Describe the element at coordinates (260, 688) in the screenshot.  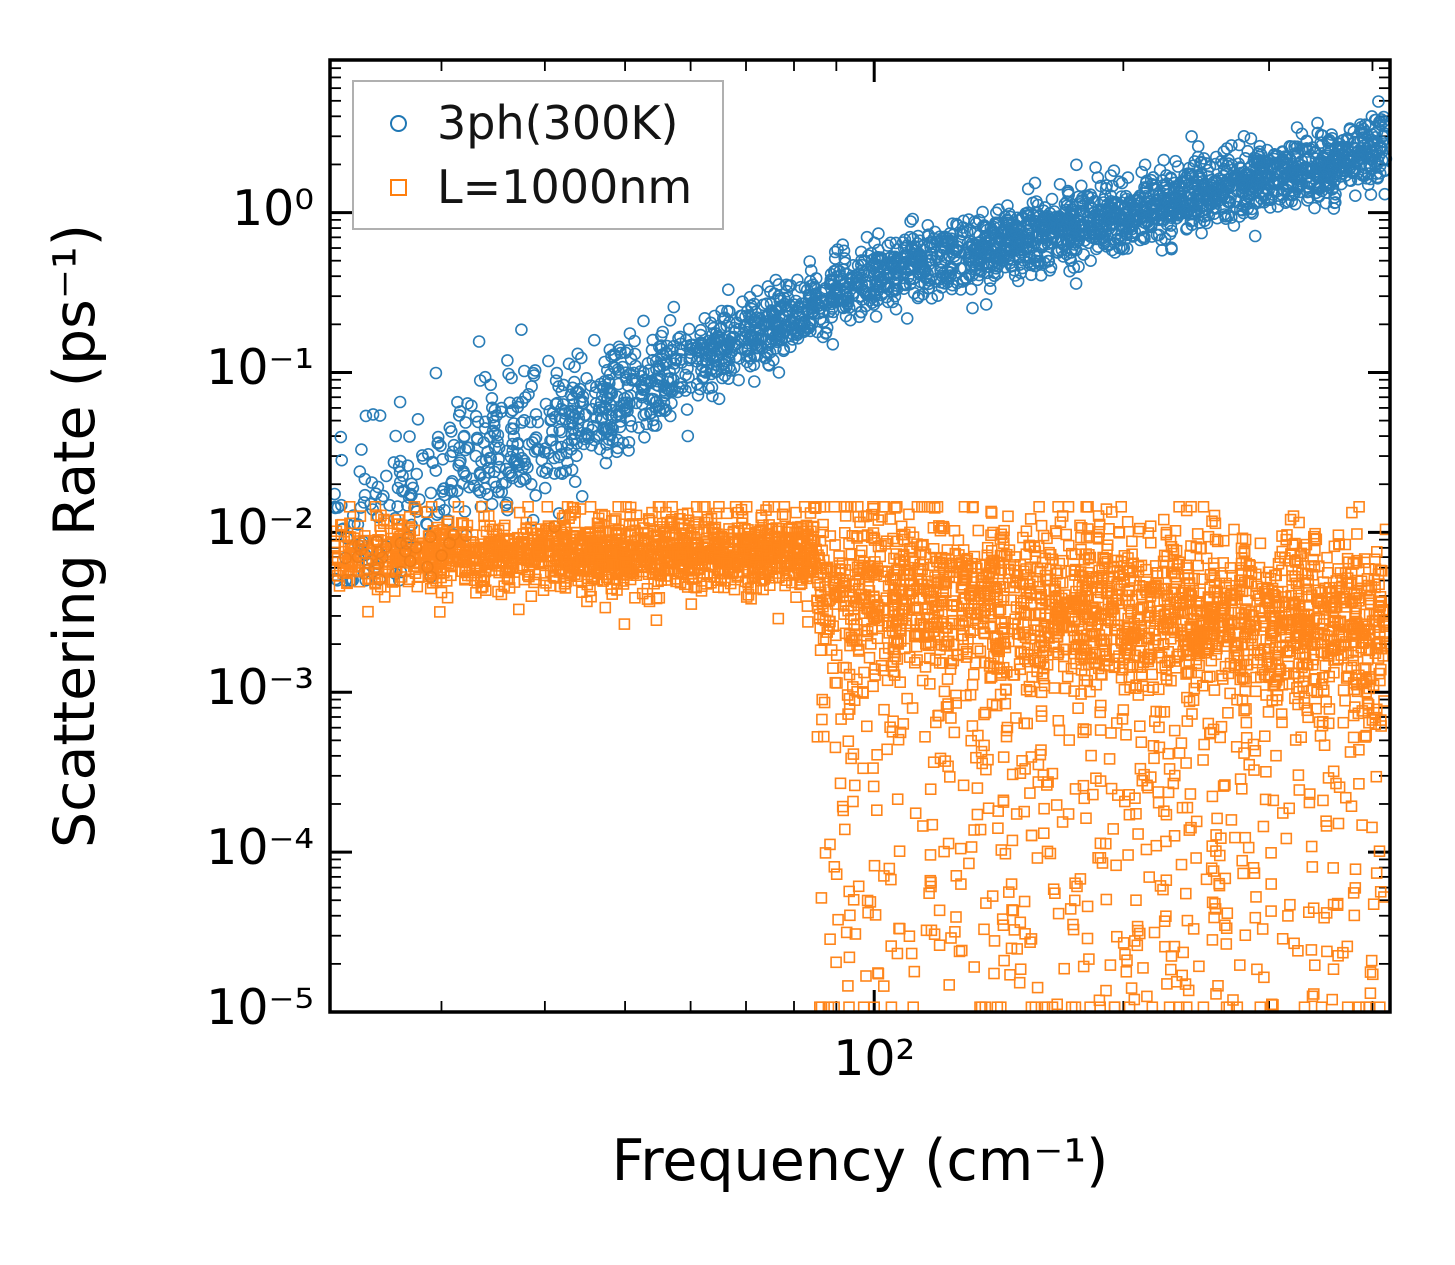
I see `y-tick-label: 10⁻³` at that location.